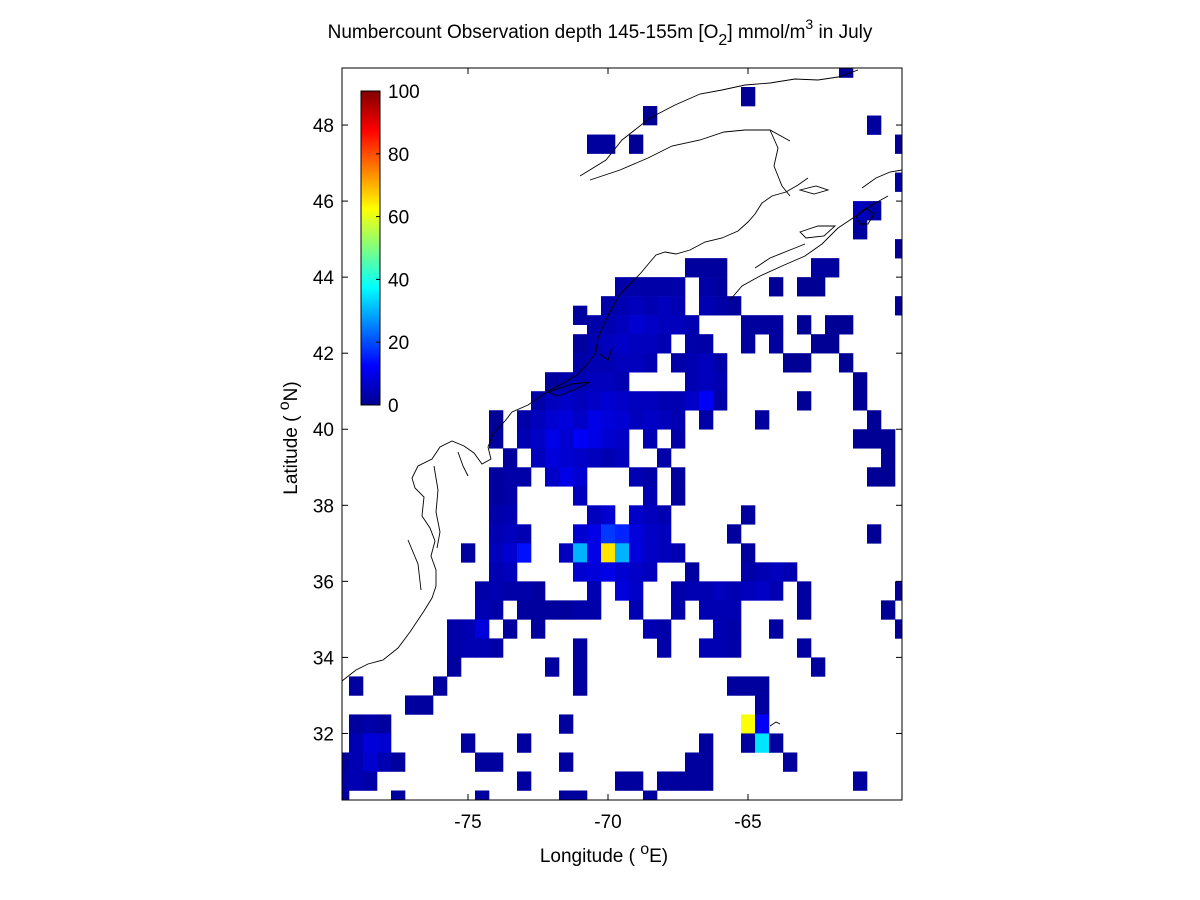  What do you see at coordinates (606, 354) in the screenshot?
I see `coastline-cape-cod` at bounding box center [606, 354].